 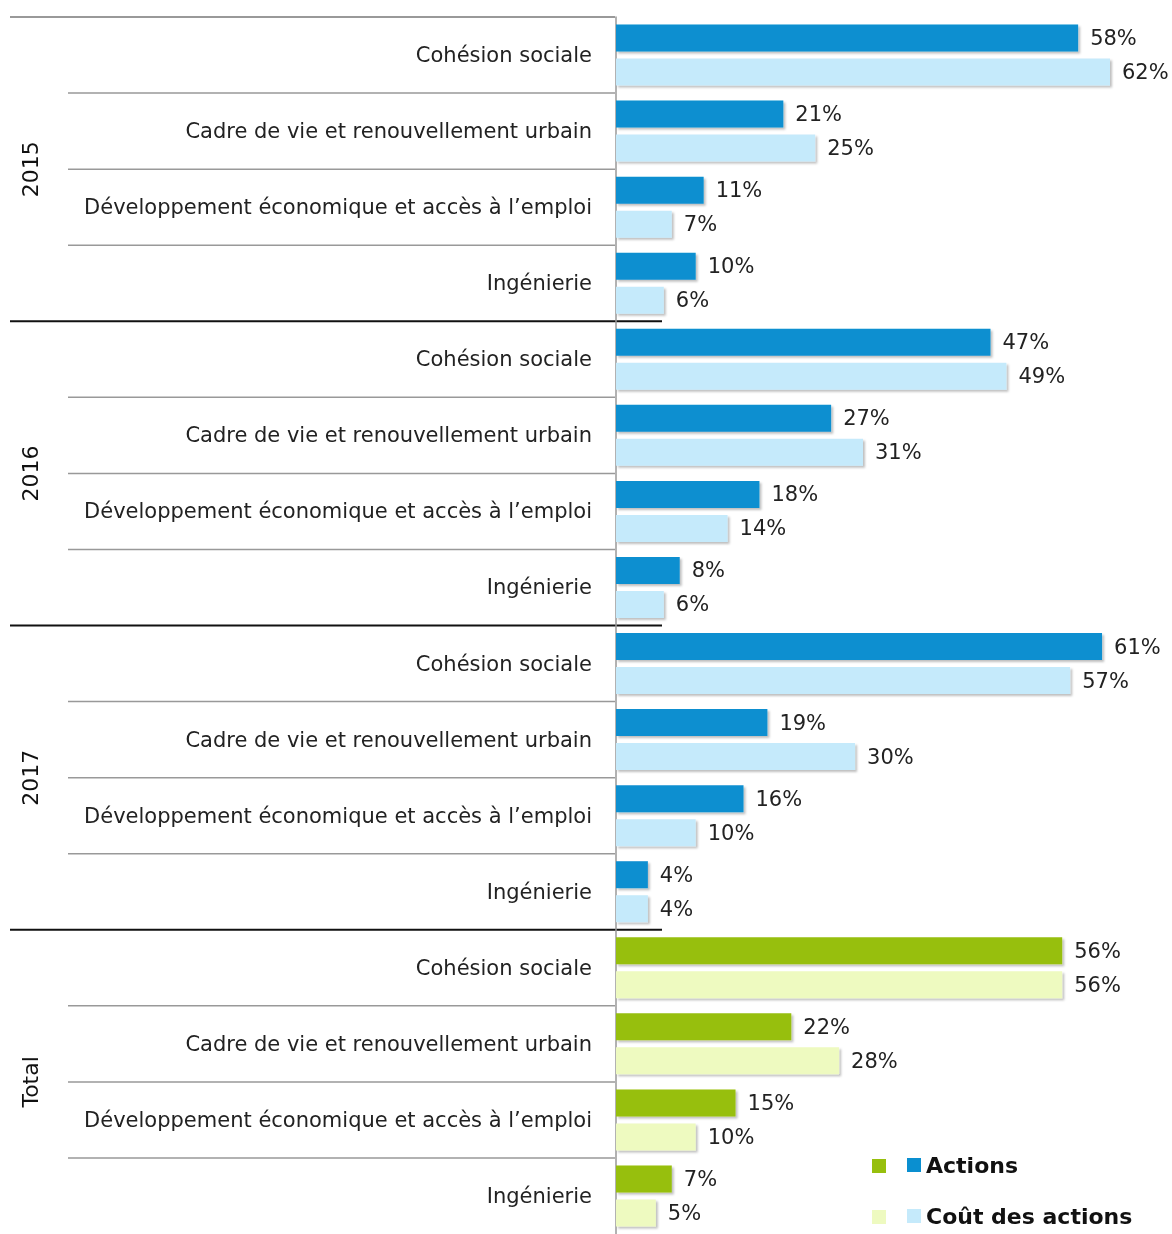 What do you see at coordinates (890, 756) in the screenshot?
I see `data-label: 30%` at bounding box center [890, 756].